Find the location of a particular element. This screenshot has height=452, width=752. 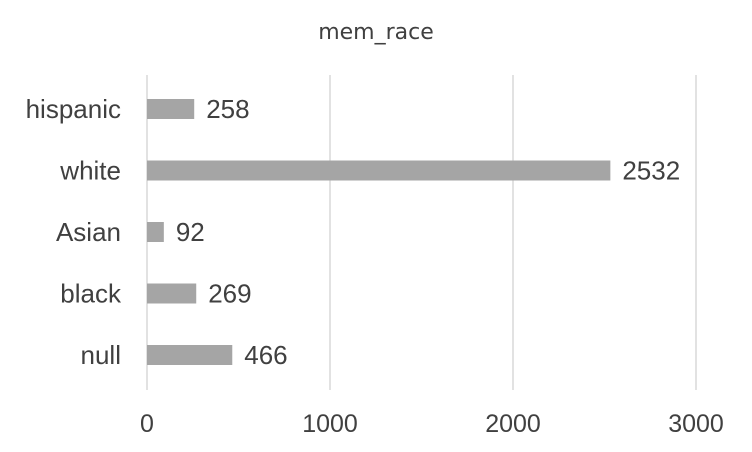

bar-null is located at coordinates (190, 355).